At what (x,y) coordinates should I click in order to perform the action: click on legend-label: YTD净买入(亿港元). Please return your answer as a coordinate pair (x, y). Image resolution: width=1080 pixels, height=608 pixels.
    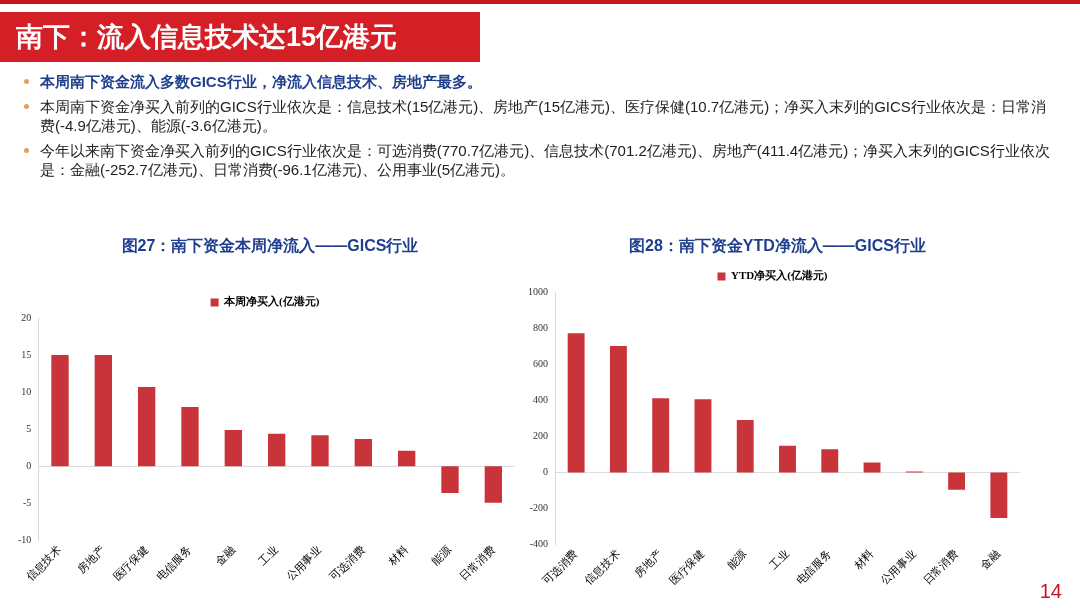
    Looking at the image, I should click on (779, 276).